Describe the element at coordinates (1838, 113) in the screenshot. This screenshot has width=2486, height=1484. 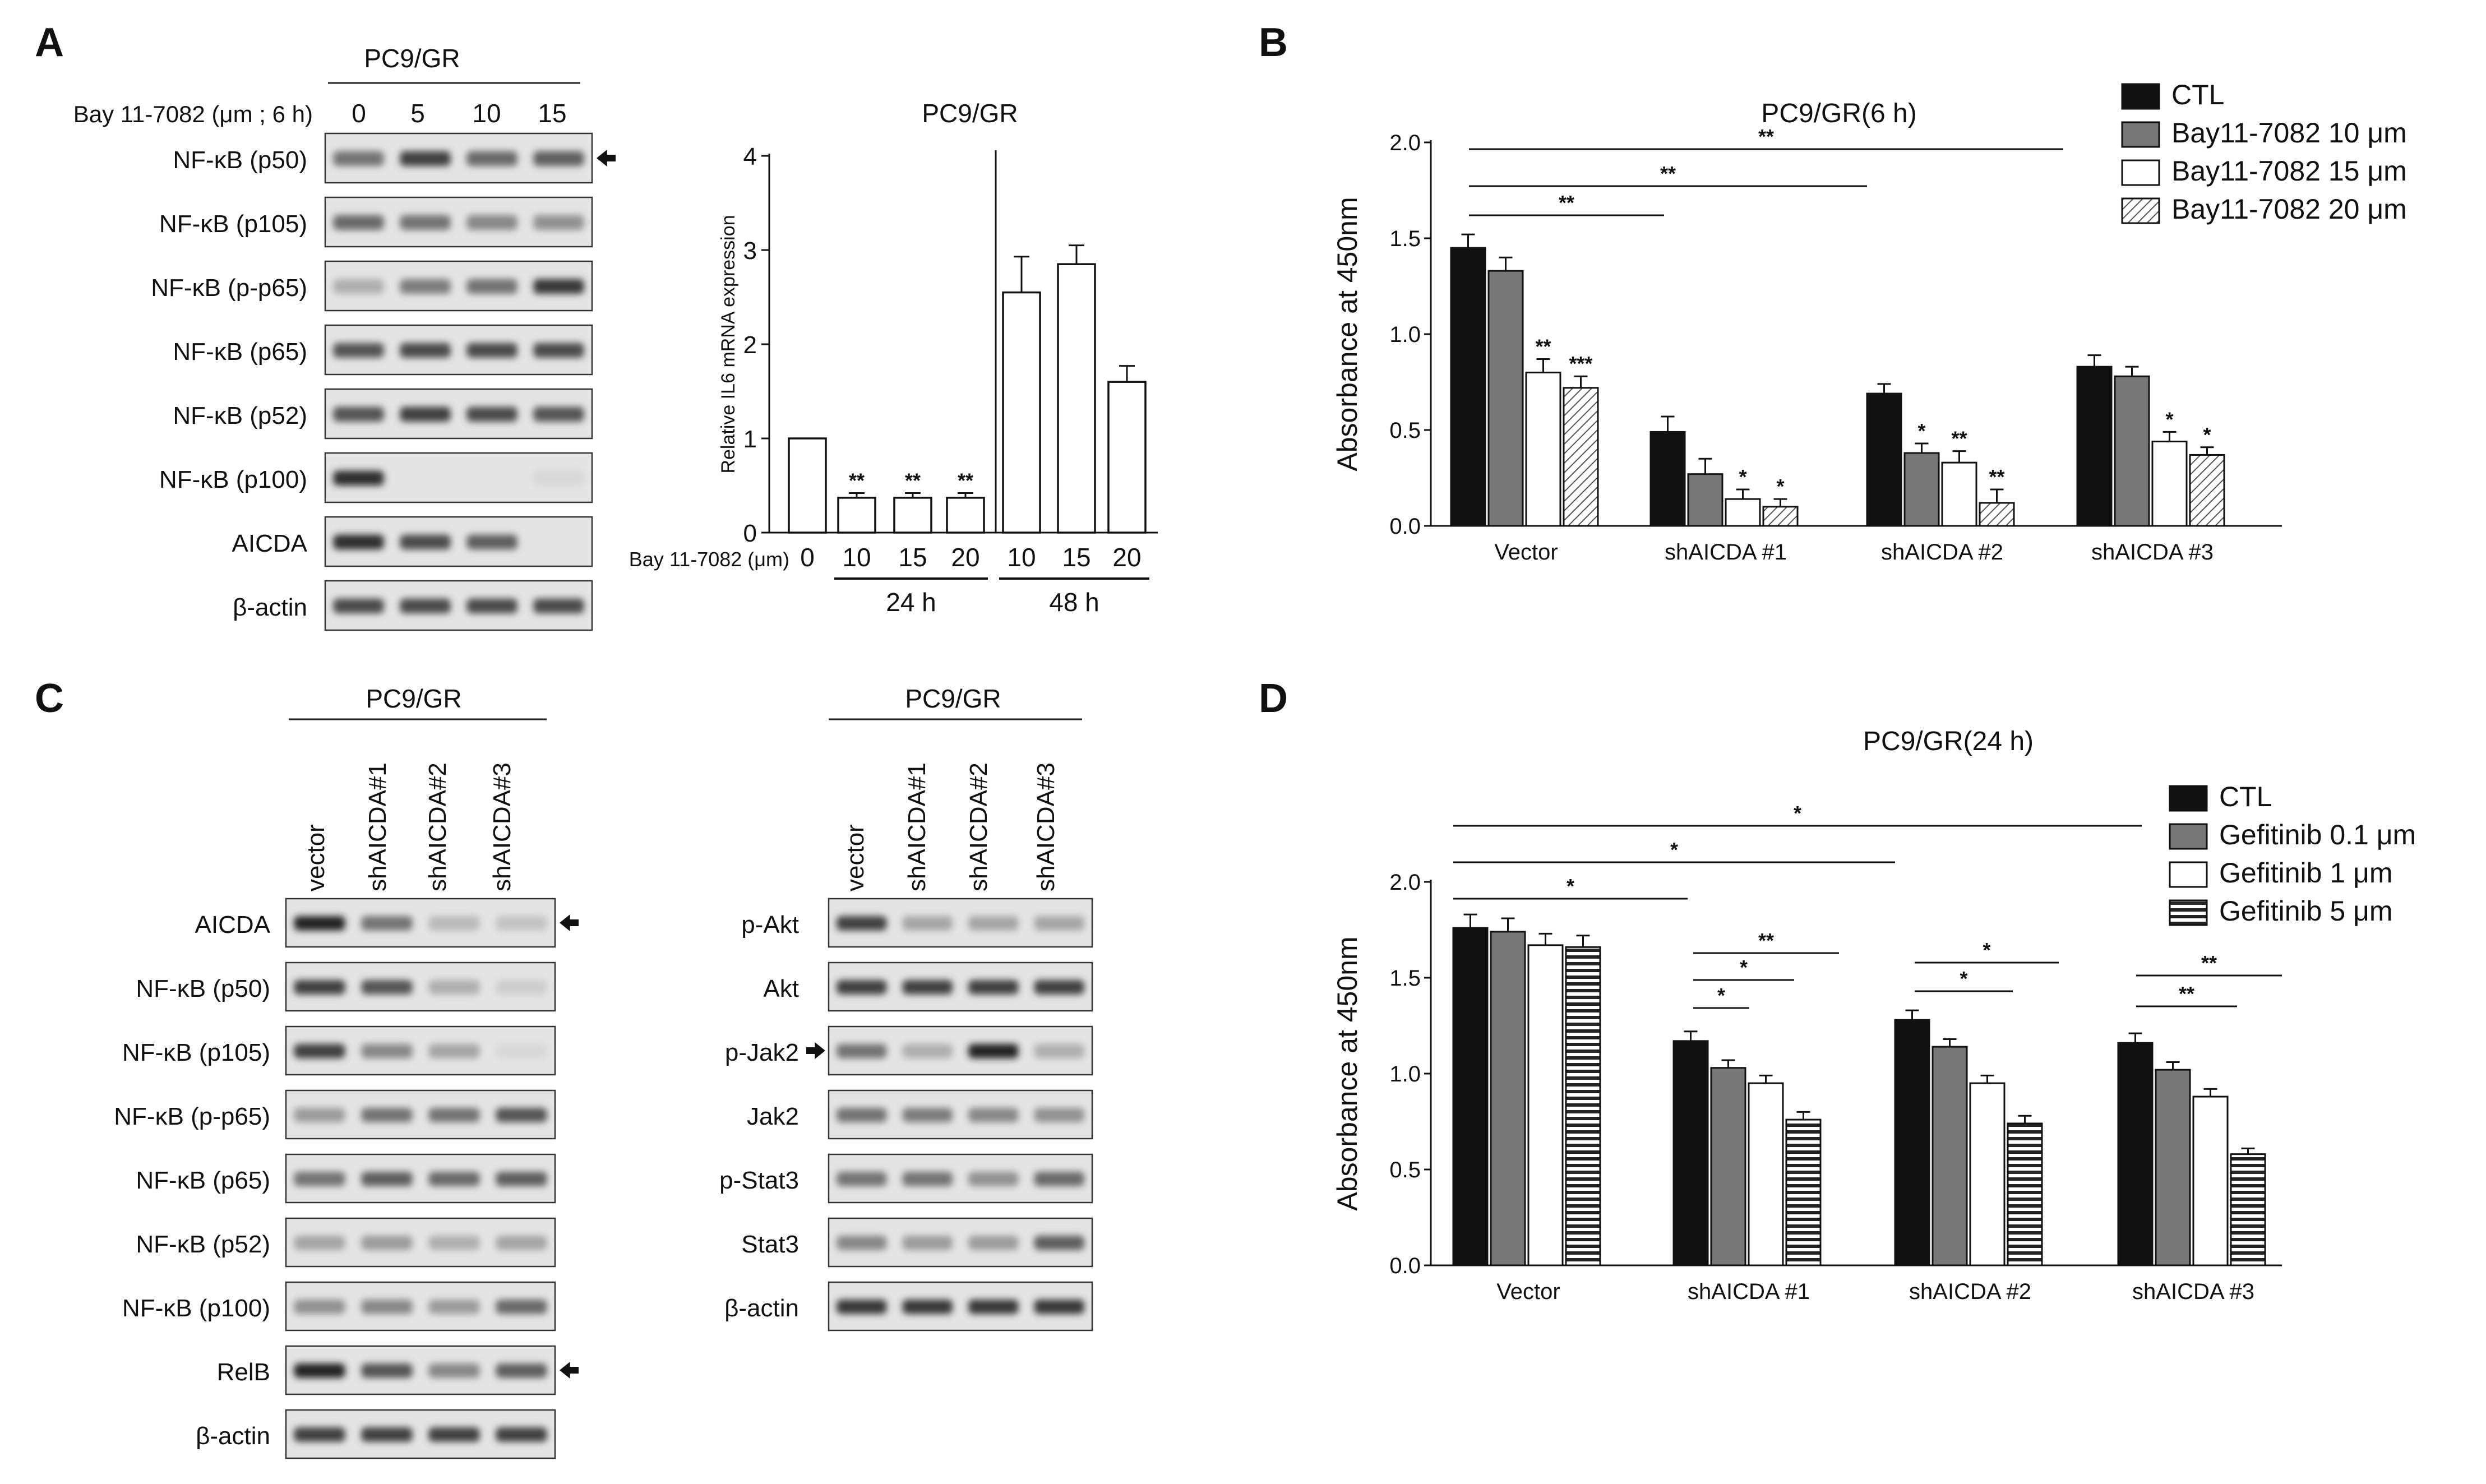
I see `chartB-title: PC9/GR(6 h)` at that location.